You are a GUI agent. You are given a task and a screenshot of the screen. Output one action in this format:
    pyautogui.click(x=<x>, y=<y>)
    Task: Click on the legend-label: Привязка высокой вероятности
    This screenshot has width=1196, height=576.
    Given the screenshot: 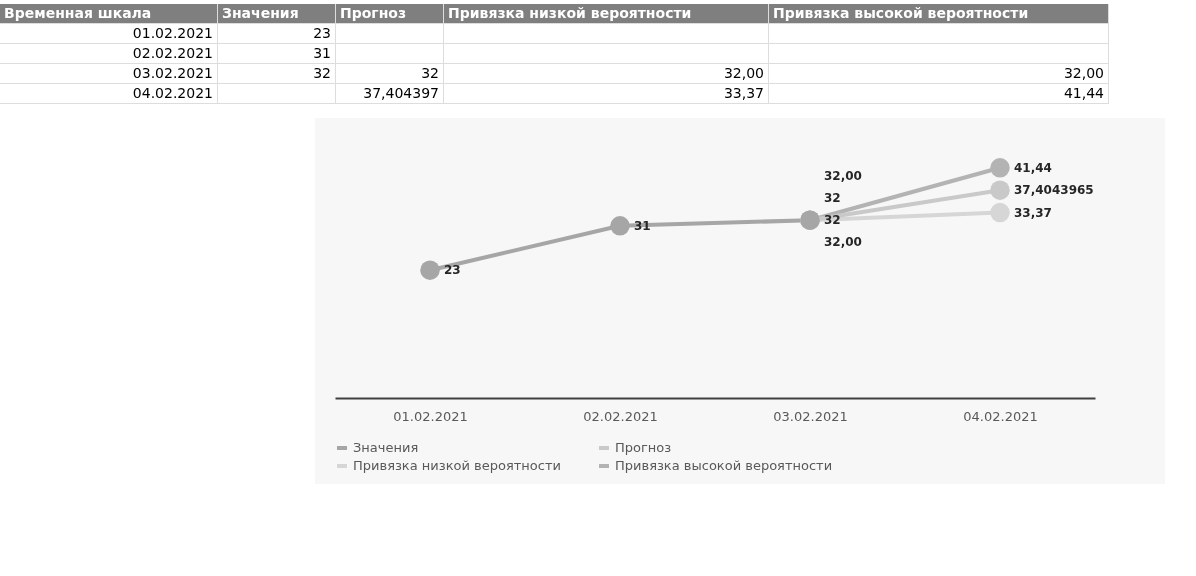 What is the action you would take?
    pyautogui.click(x=724, y=465)
    